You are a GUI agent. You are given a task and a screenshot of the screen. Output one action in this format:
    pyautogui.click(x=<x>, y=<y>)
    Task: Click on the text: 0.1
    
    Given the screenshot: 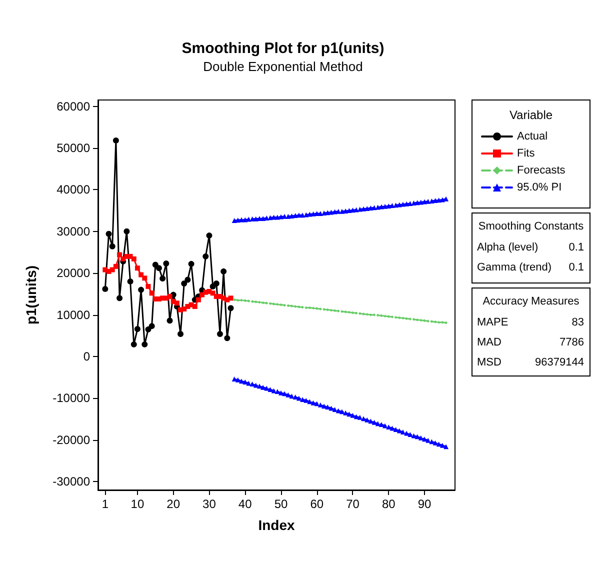 What is the action you would take?
    pyautogui.click(x=576, y=248)
    